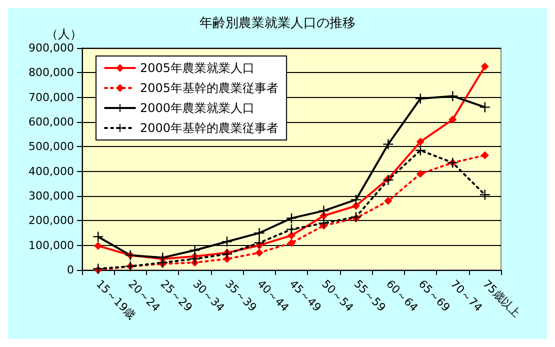  Describe the element at coordinates (51, 221) in the screenshot. I see `y-tick-label: 200,000` at that location.